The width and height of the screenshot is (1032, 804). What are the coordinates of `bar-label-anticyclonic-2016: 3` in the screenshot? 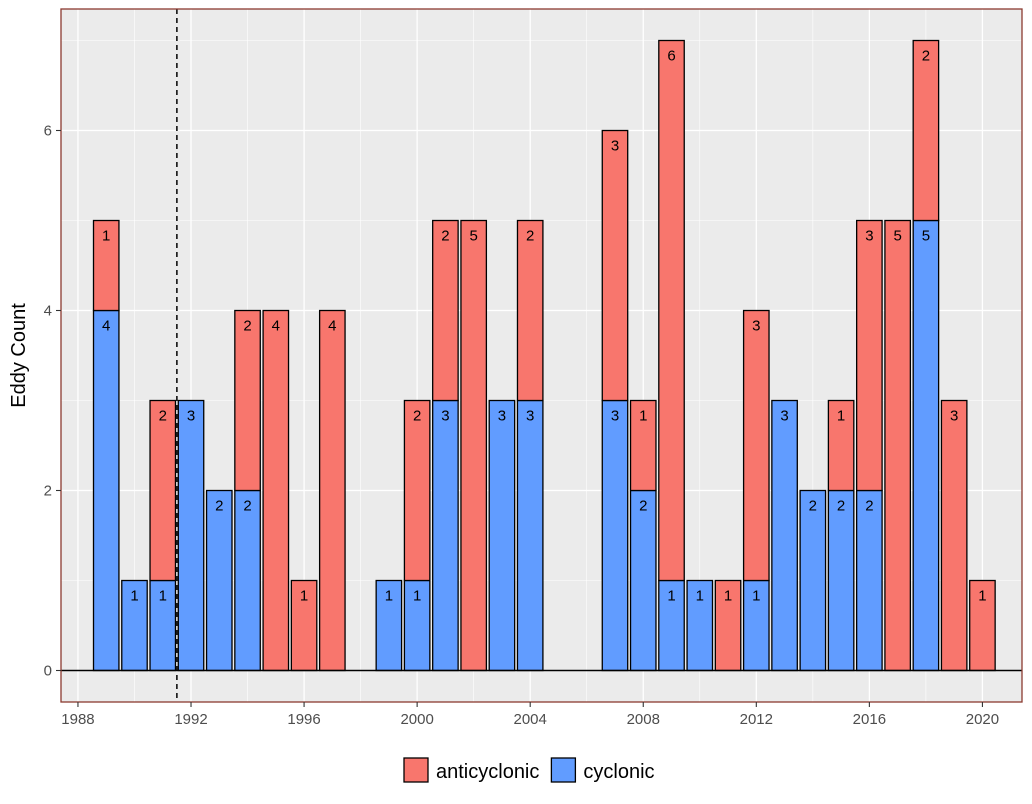 It's located at (869, 236).